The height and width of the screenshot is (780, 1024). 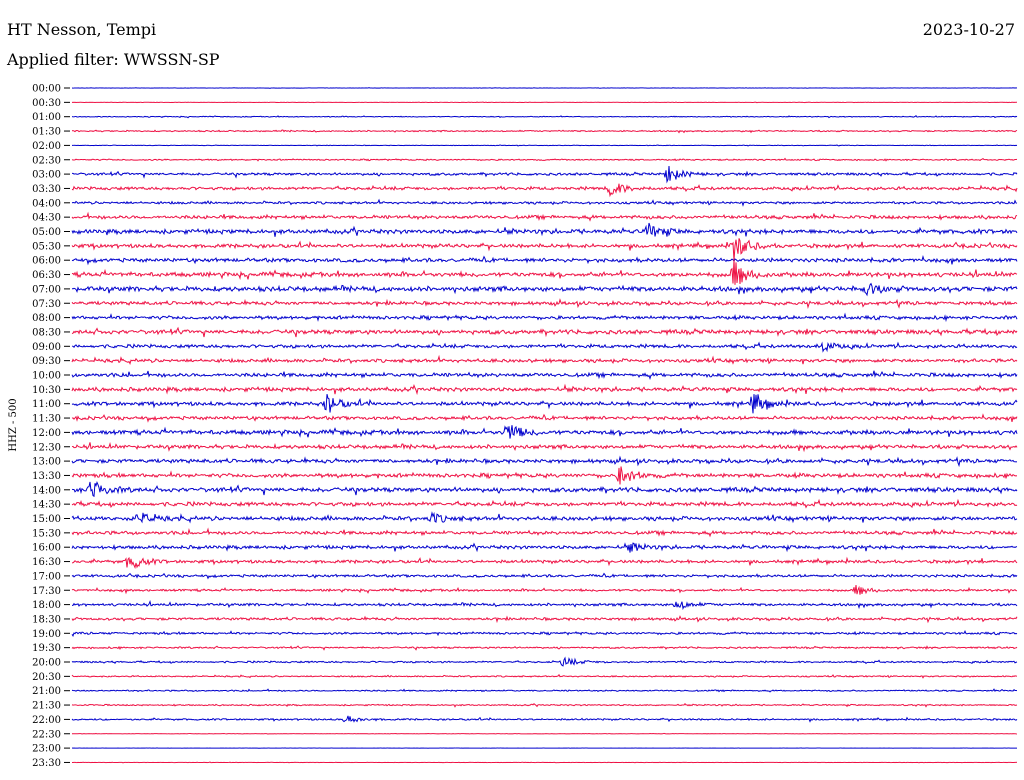 I want to click on row-time-label: 03:30, so click(x=46, y=189).